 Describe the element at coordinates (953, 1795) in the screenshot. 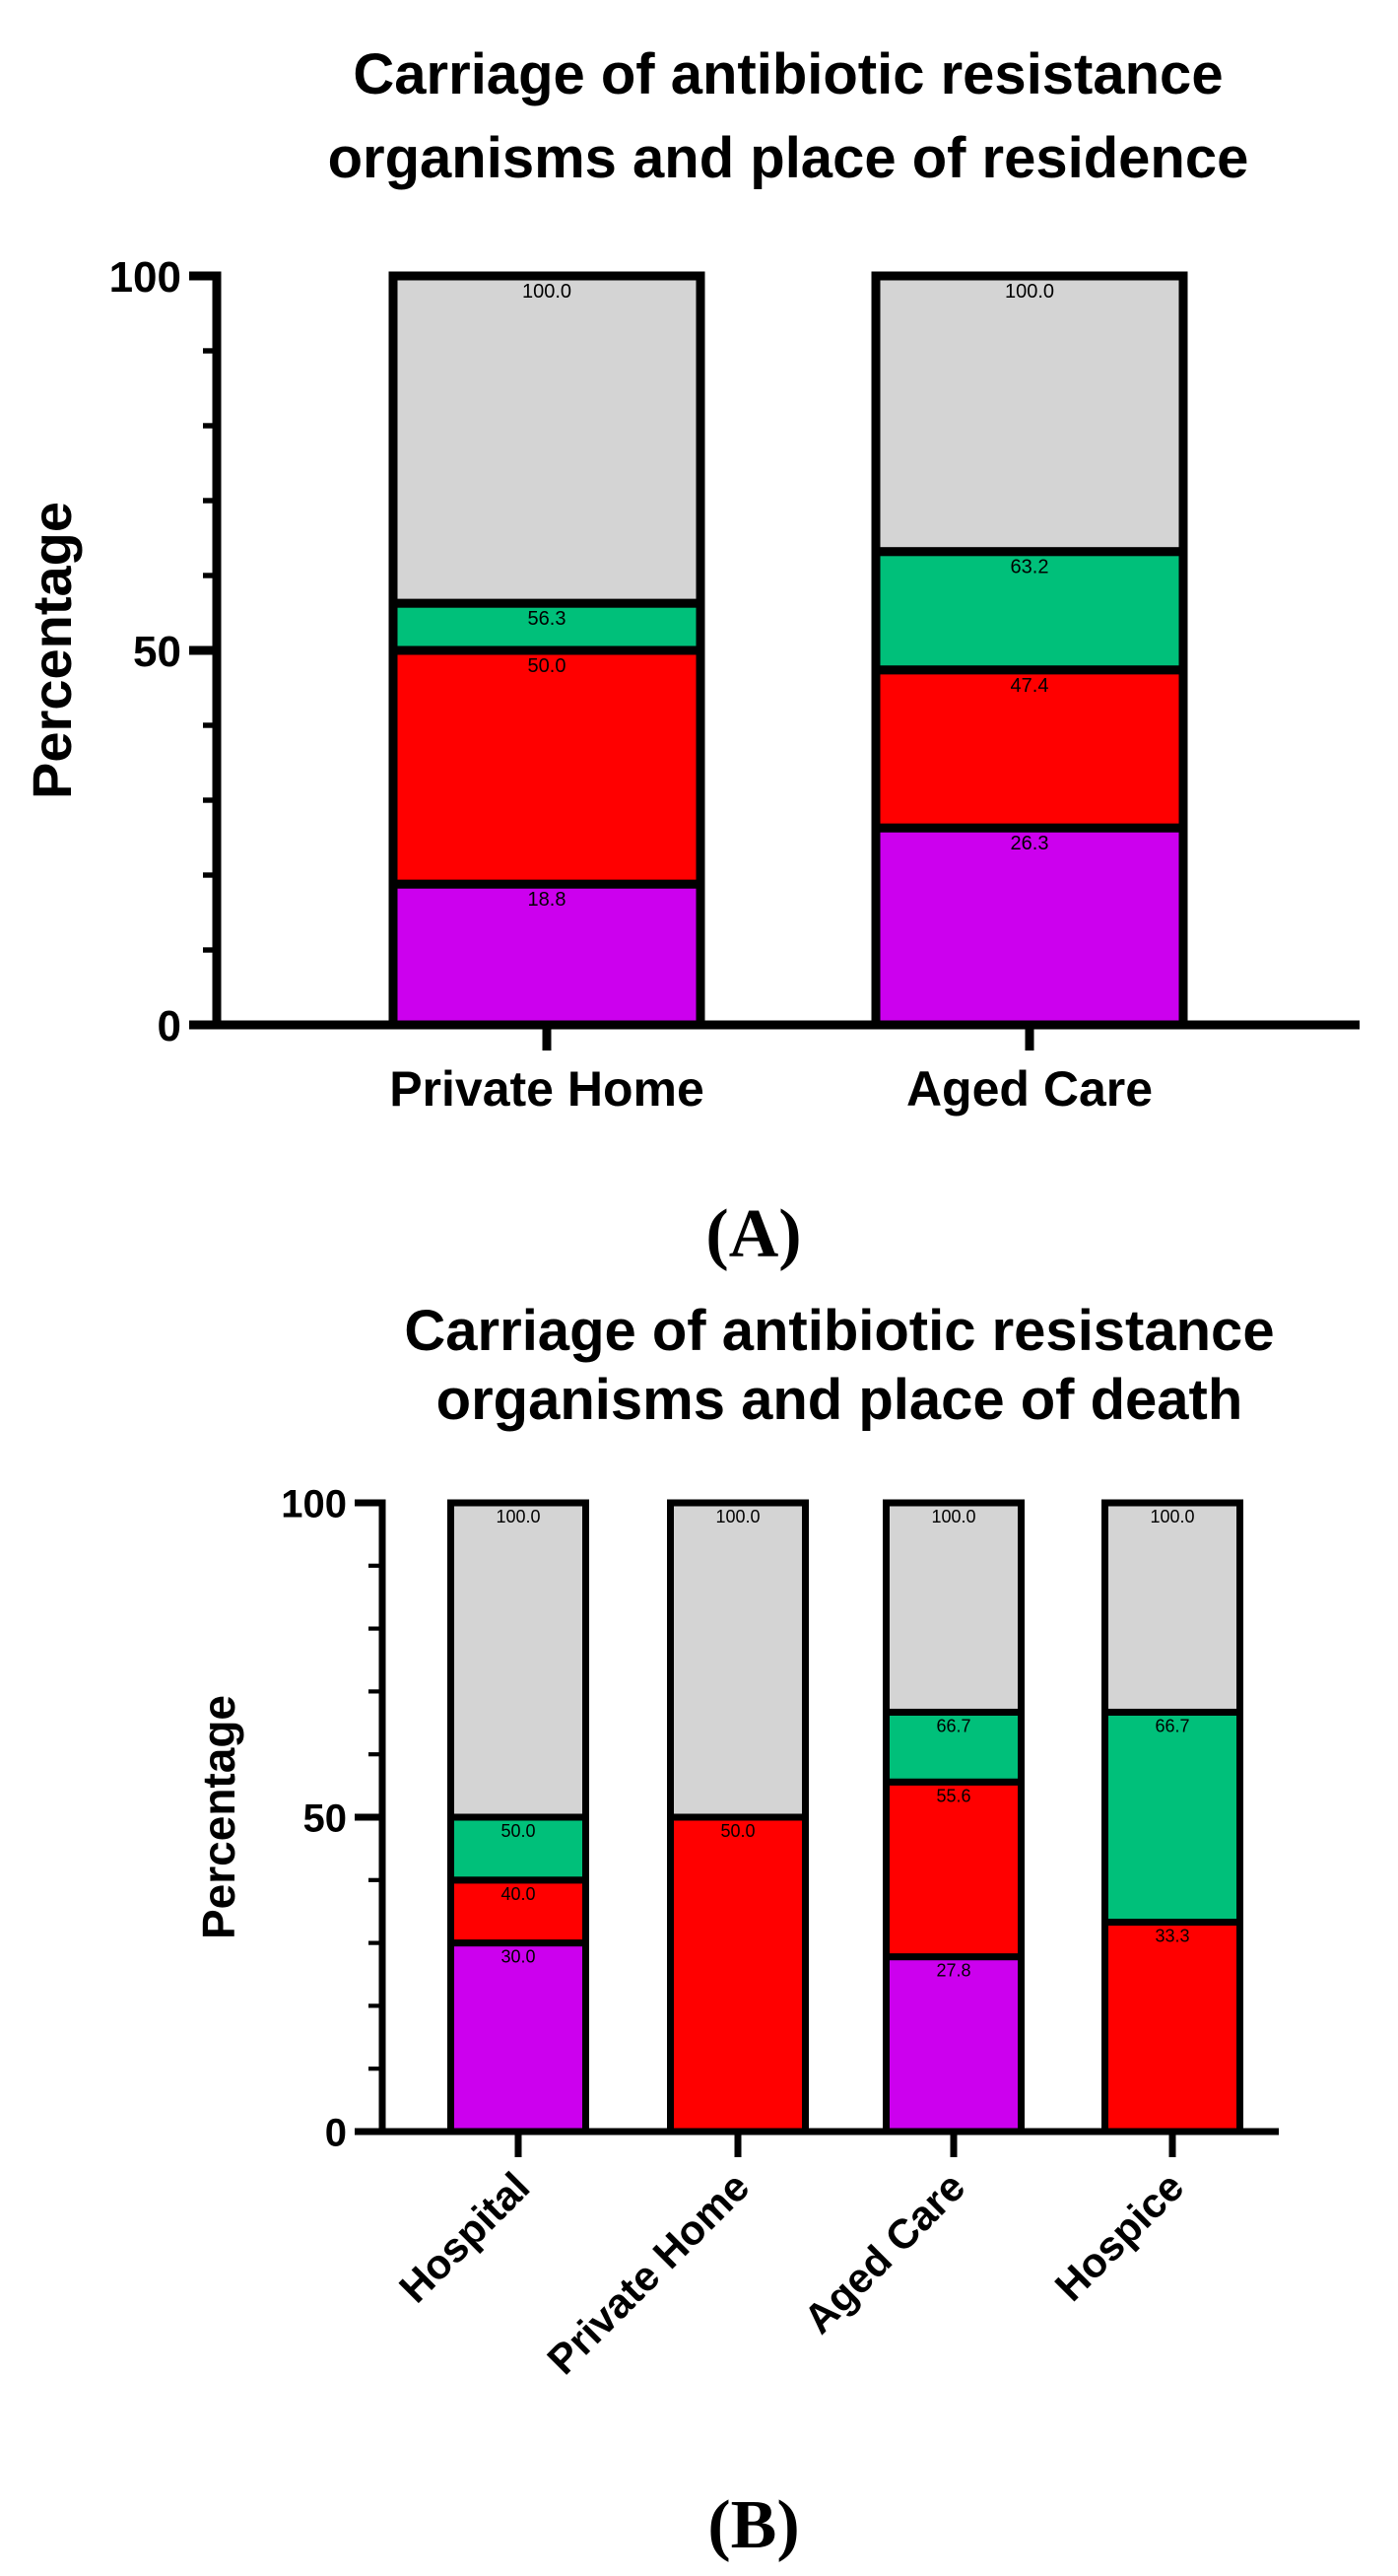

I see `data-label: 55.6` at that location.